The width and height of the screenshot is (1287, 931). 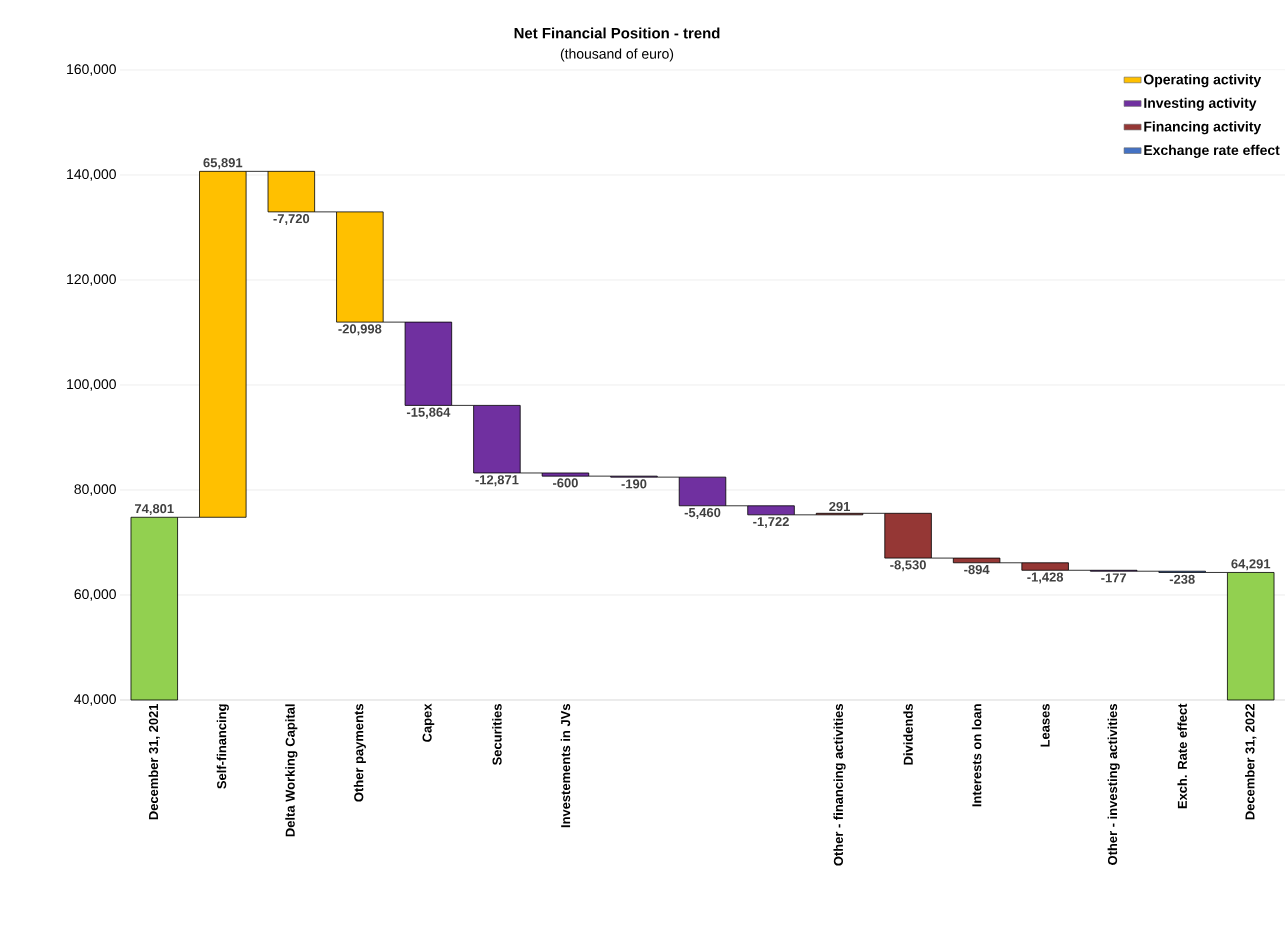 I want to click on chart-title: Net Financial Position - trend, so click(x=617, y=33).